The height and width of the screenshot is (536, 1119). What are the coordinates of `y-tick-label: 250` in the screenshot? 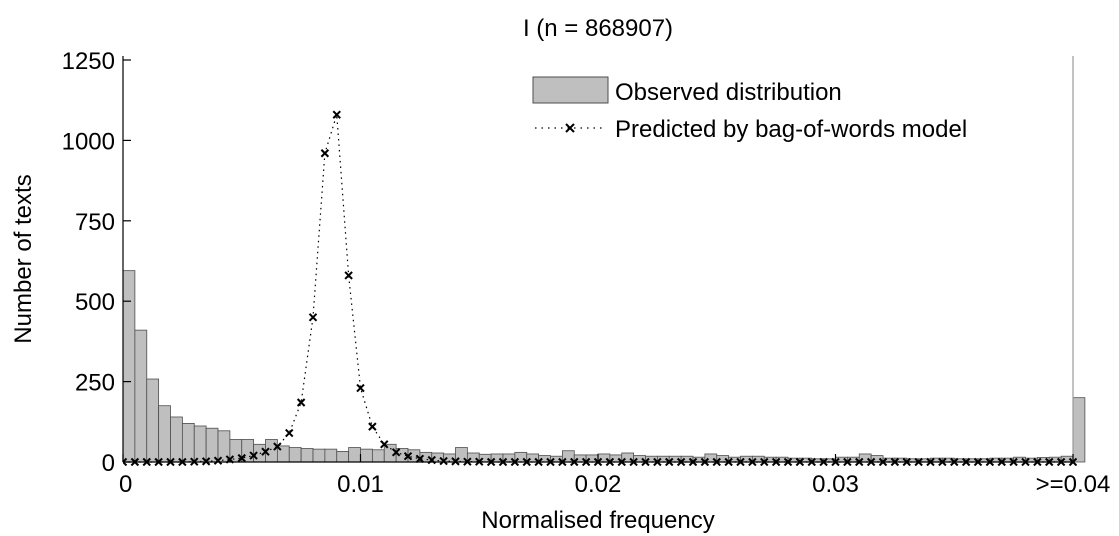 It's located at (95, 383).